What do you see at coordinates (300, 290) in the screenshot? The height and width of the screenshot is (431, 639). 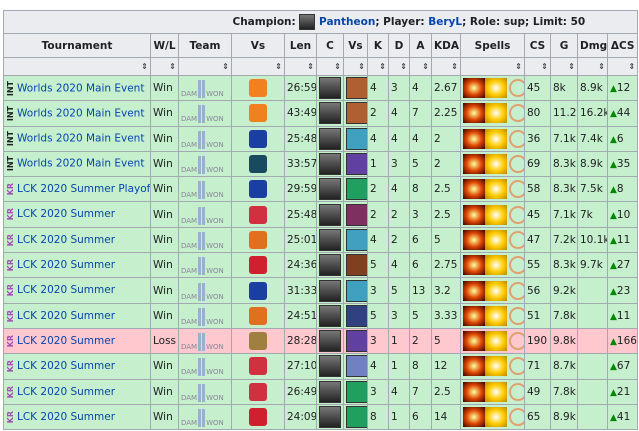 I see `game-length: 31:33` at bounding box center [300, 290].